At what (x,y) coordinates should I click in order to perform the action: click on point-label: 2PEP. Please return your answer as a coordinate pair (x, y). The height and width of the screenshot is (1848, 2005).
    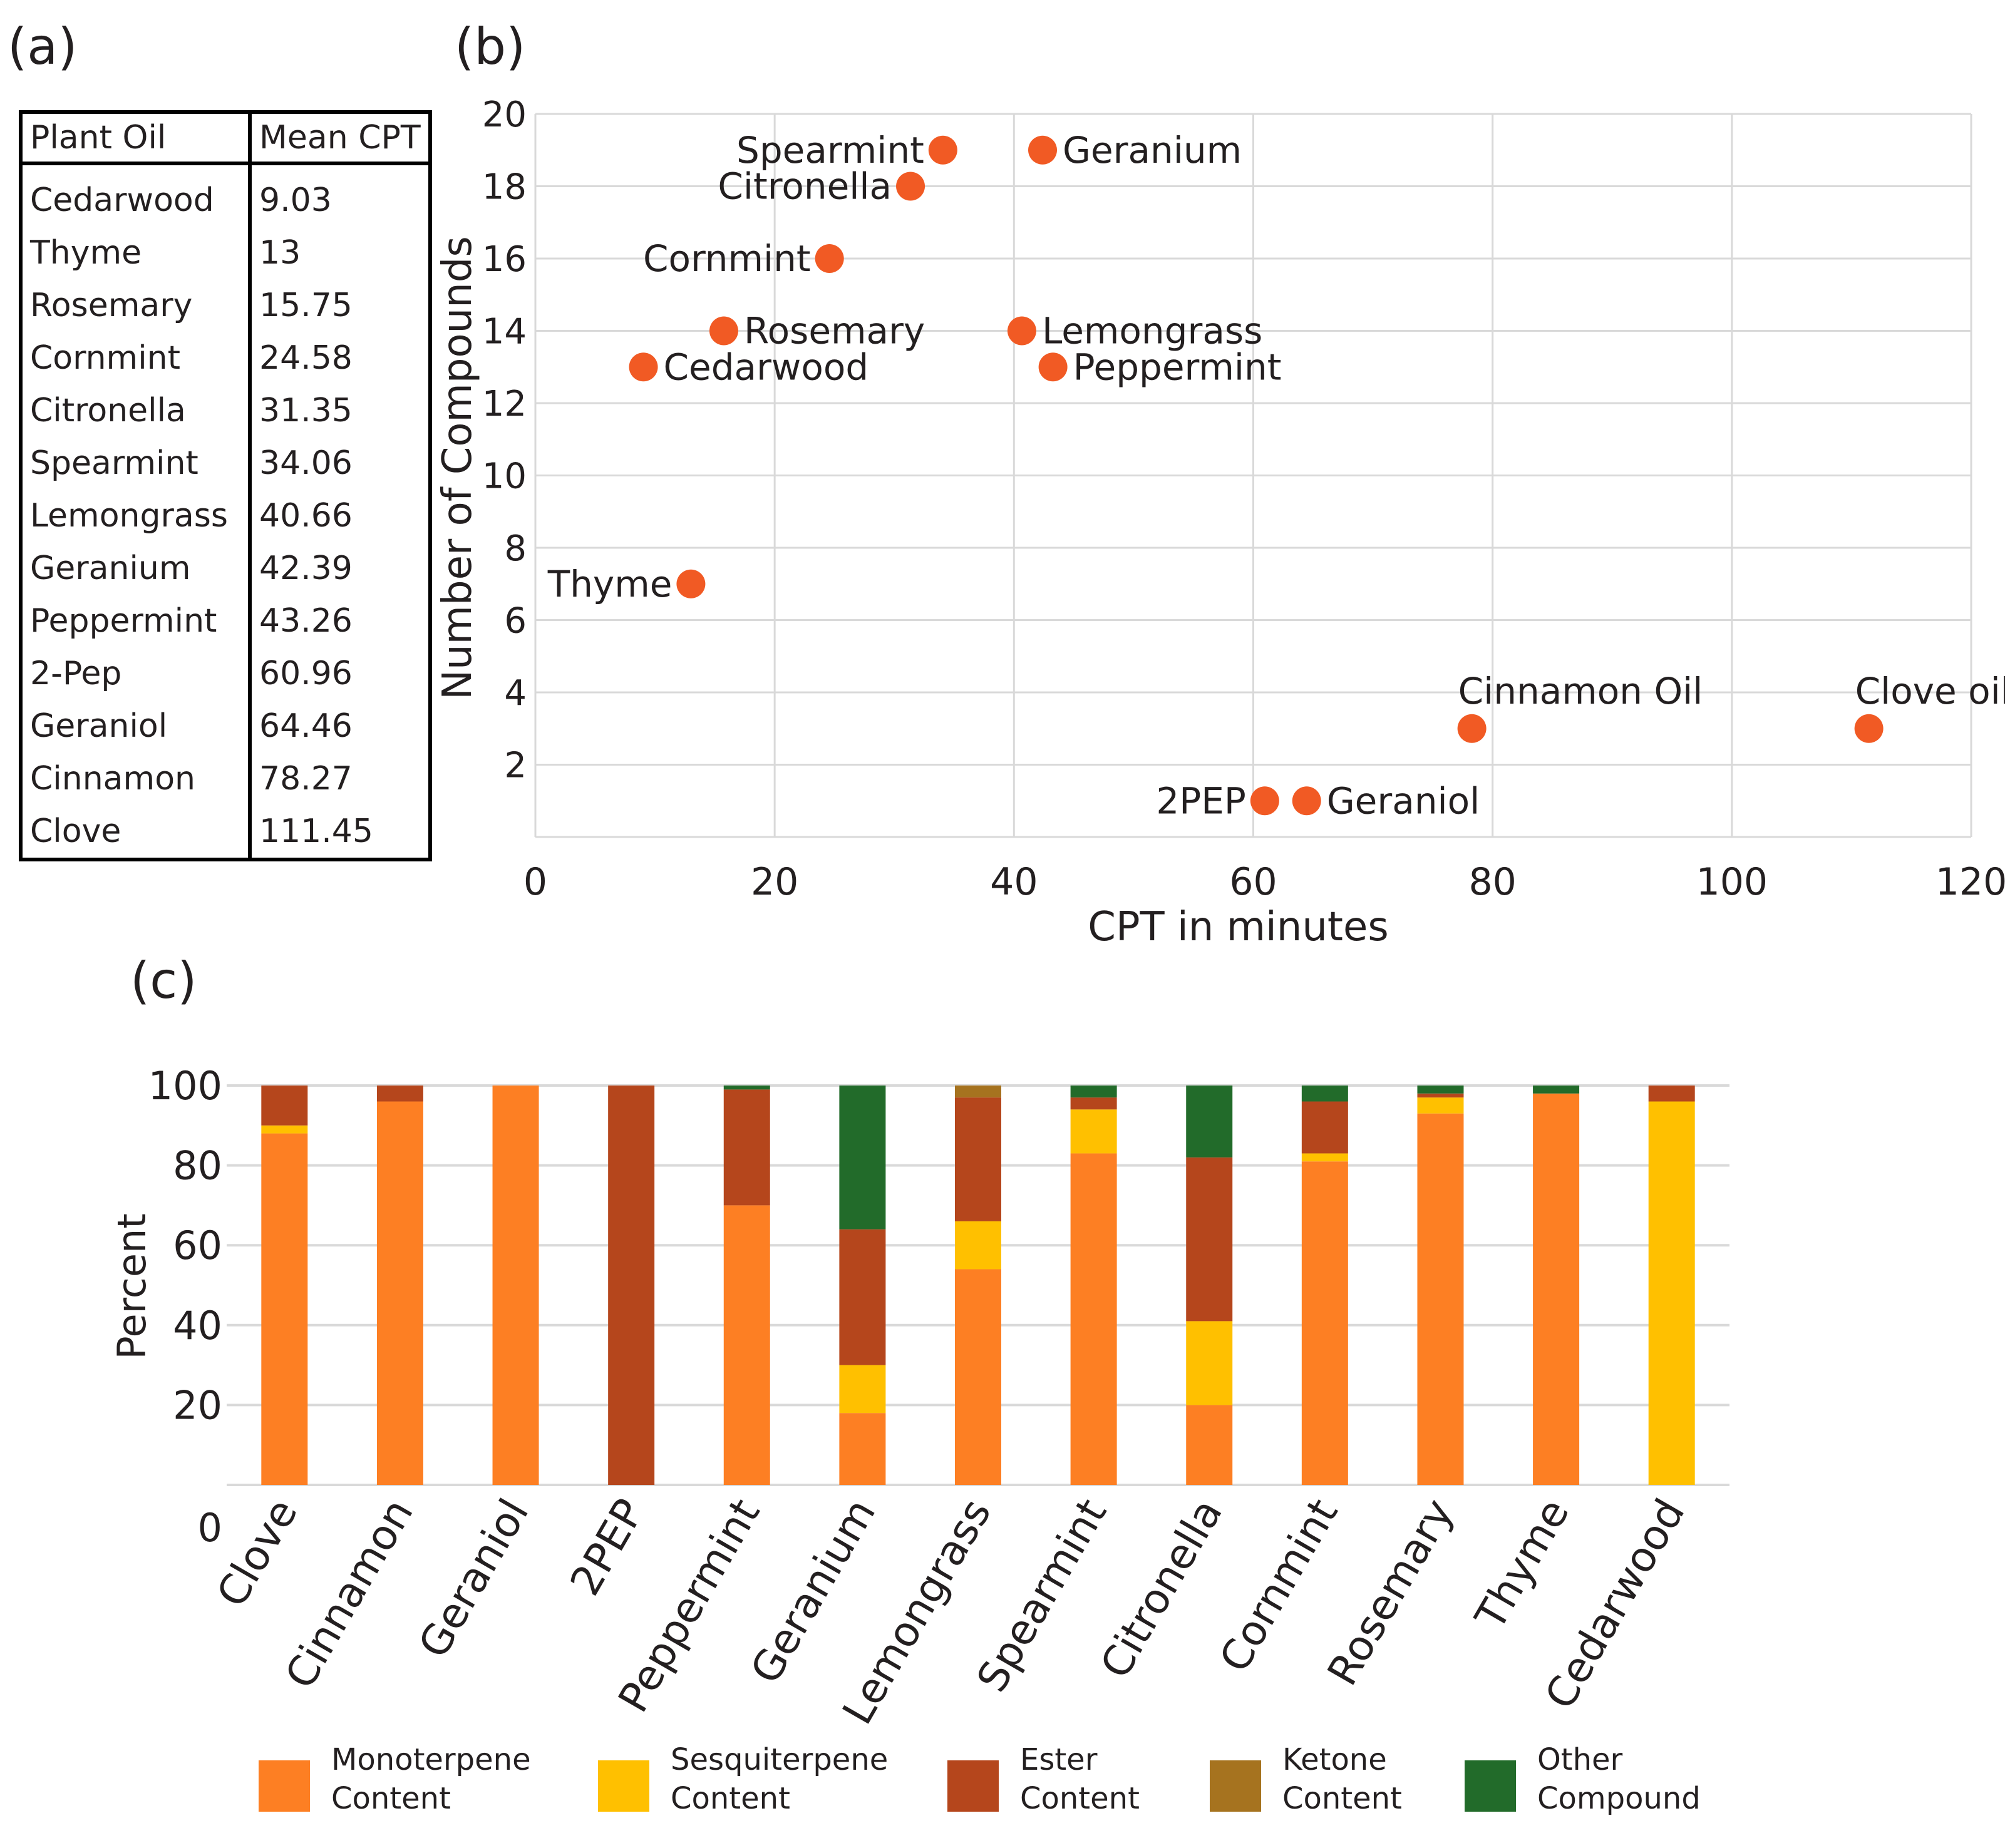
    Looking at the image, I should click on (1201, 800).